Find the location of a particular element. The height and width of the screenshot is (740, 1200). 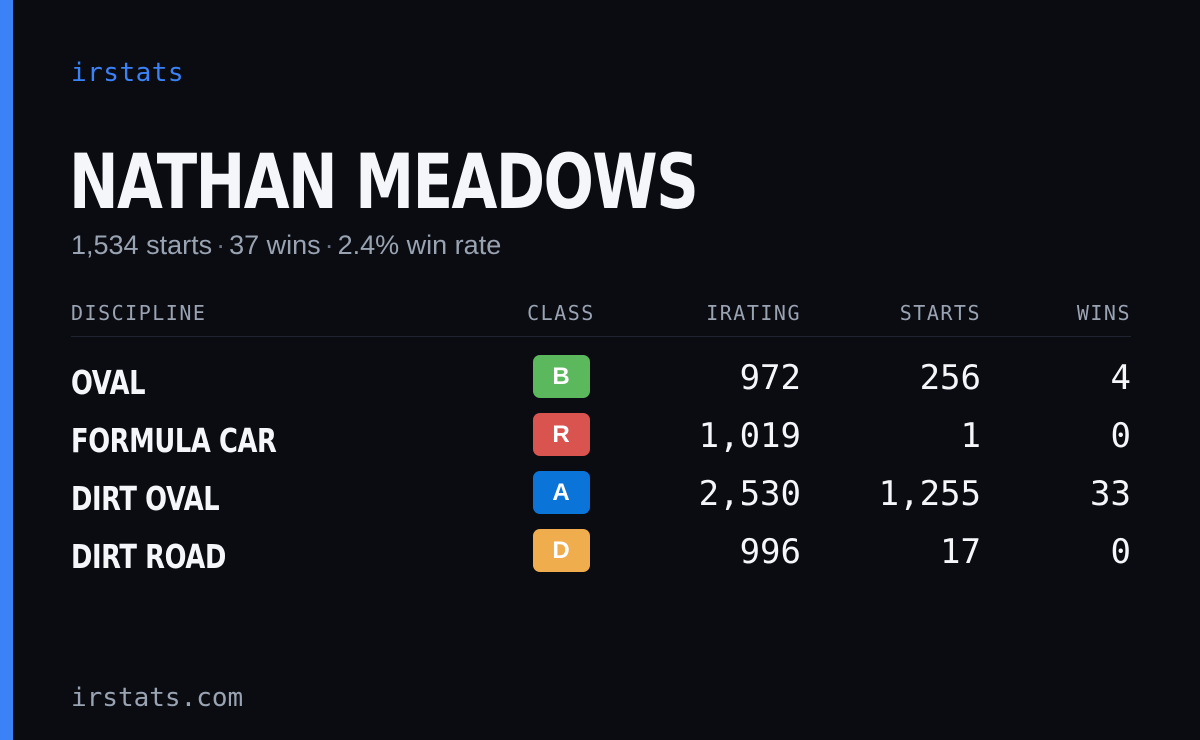

row-class: D is located at coordinates (561, 550).